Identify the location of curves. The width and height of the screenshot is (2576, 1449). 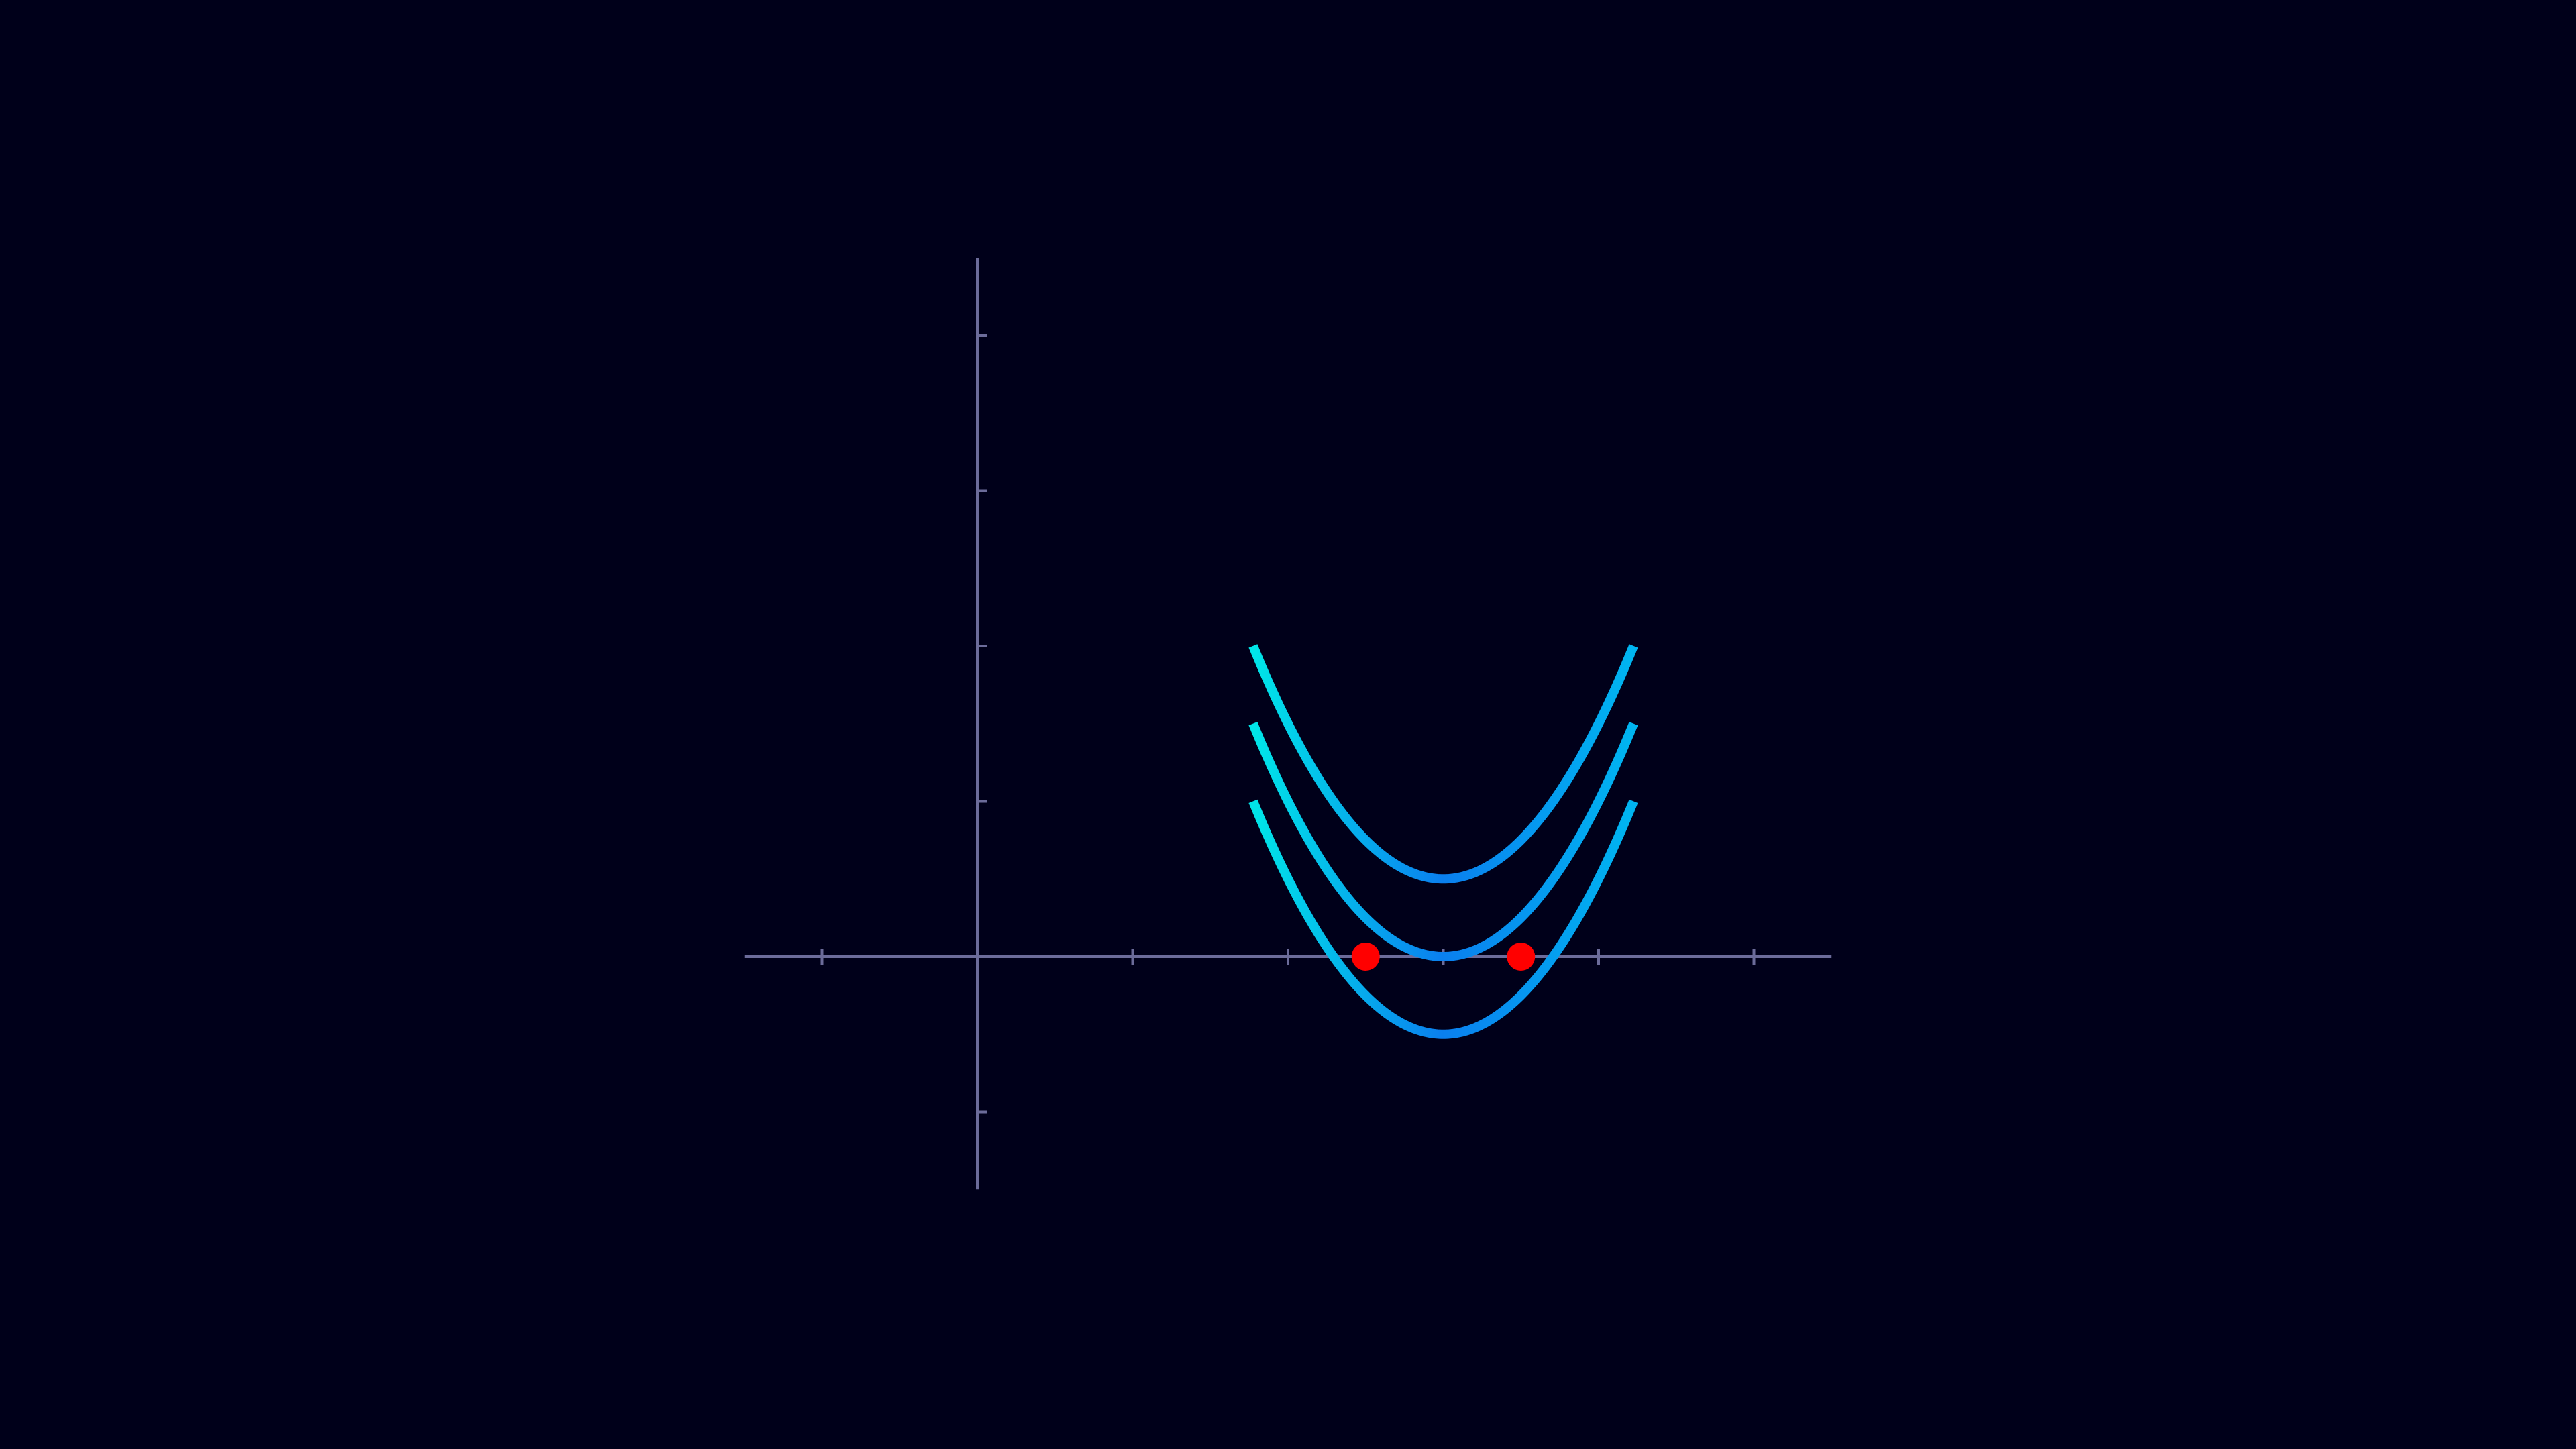
(1443, 841).